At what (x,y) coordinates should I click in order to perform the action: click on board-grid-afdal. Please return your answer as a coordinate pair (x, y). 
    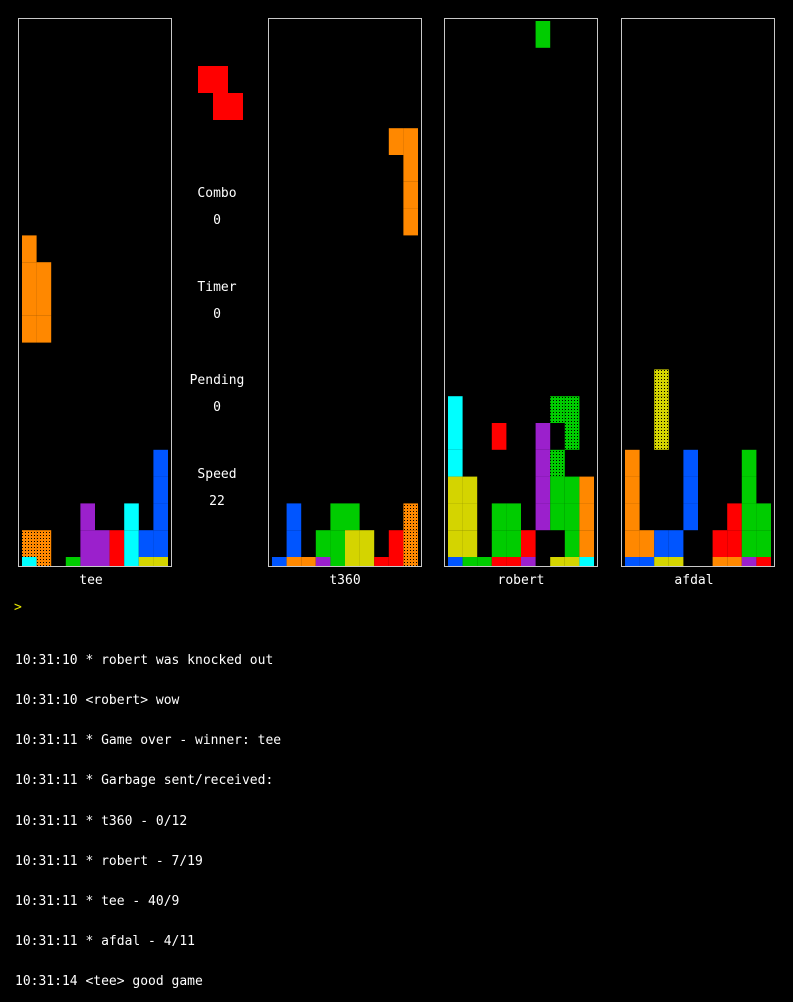
    Looking at the image, I should click on (698, 467).